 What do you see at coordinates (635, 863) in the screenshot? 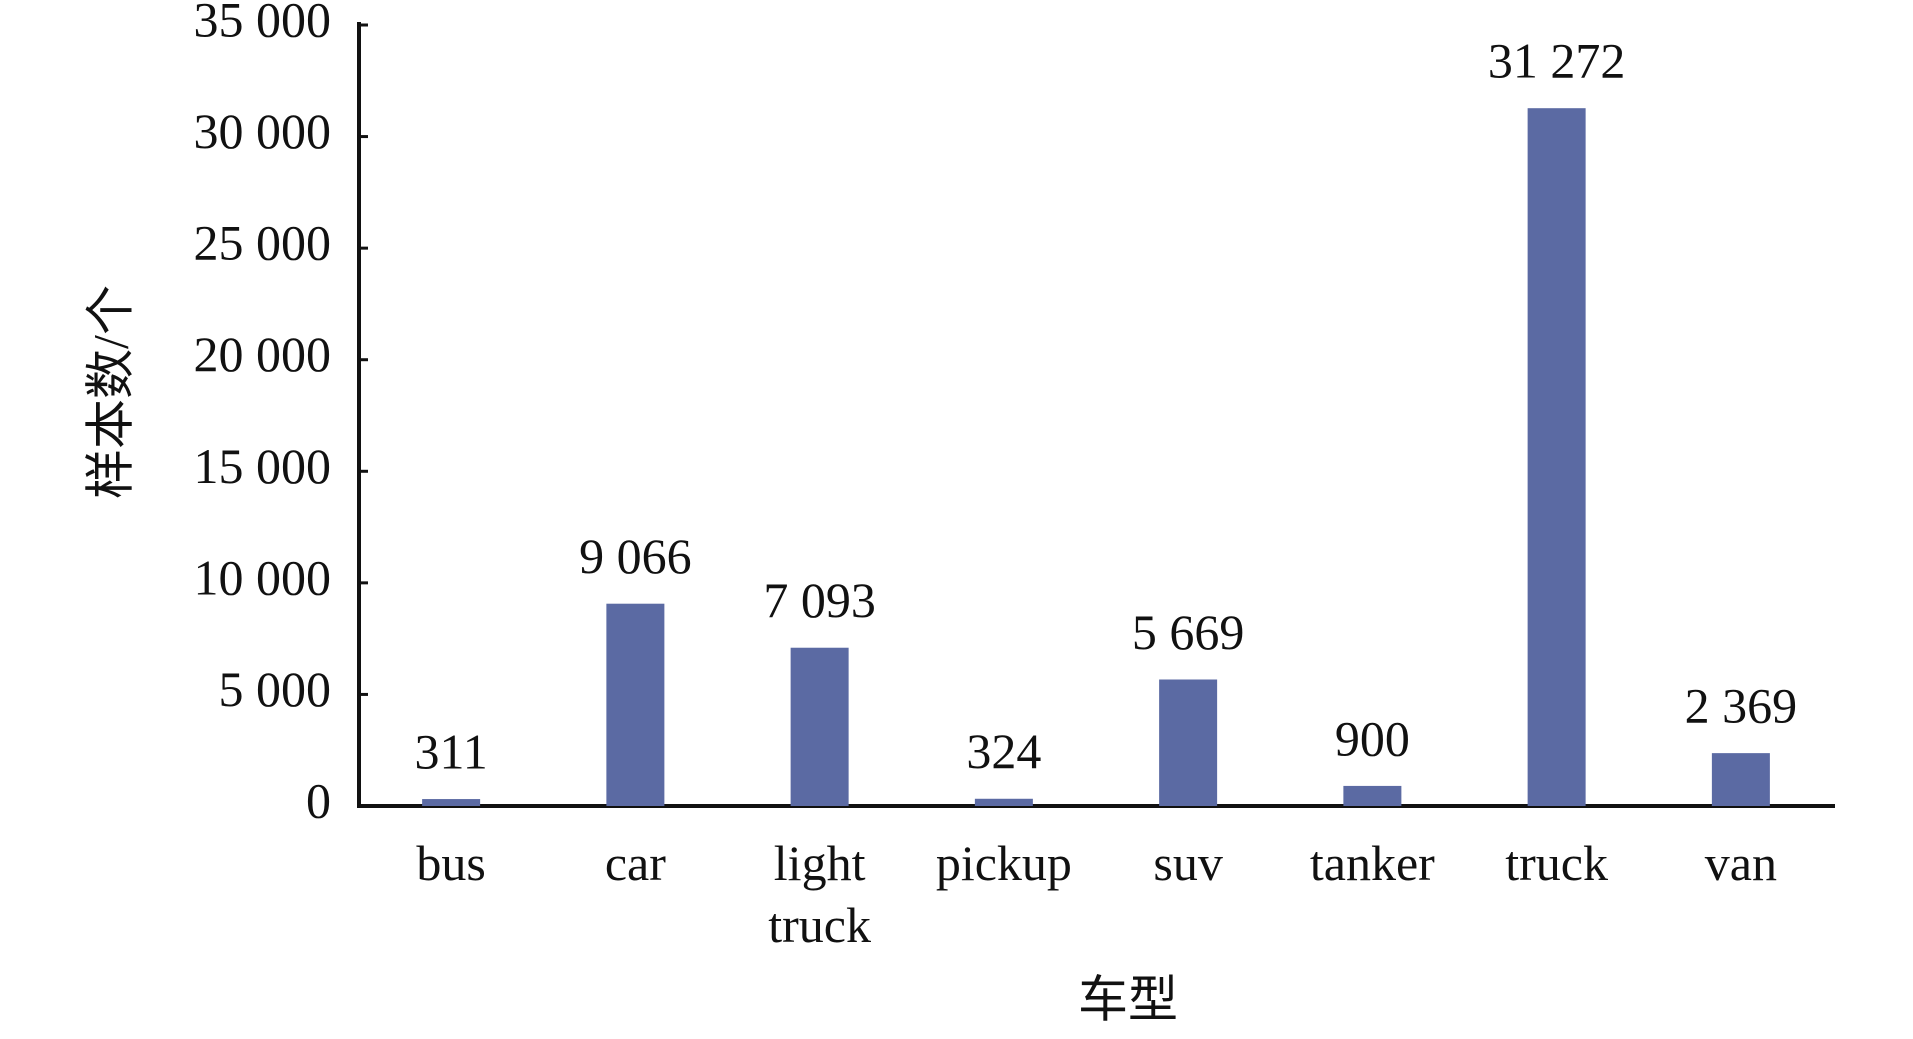
I see `x-tick-label: car` at bounding box center [635, 863].